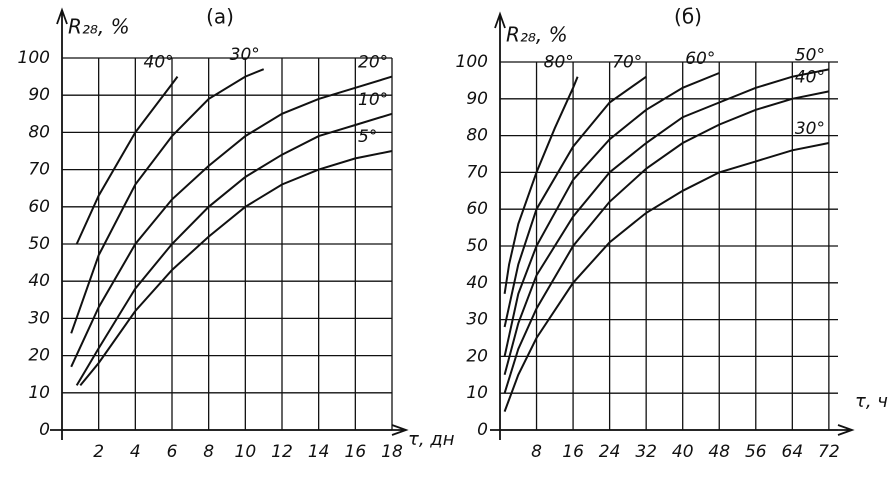 This screenshot has width=893, height=503. Describe the element at coordinates (688, 17) in the screenshot. I see `chart-title: (б)` at that location.